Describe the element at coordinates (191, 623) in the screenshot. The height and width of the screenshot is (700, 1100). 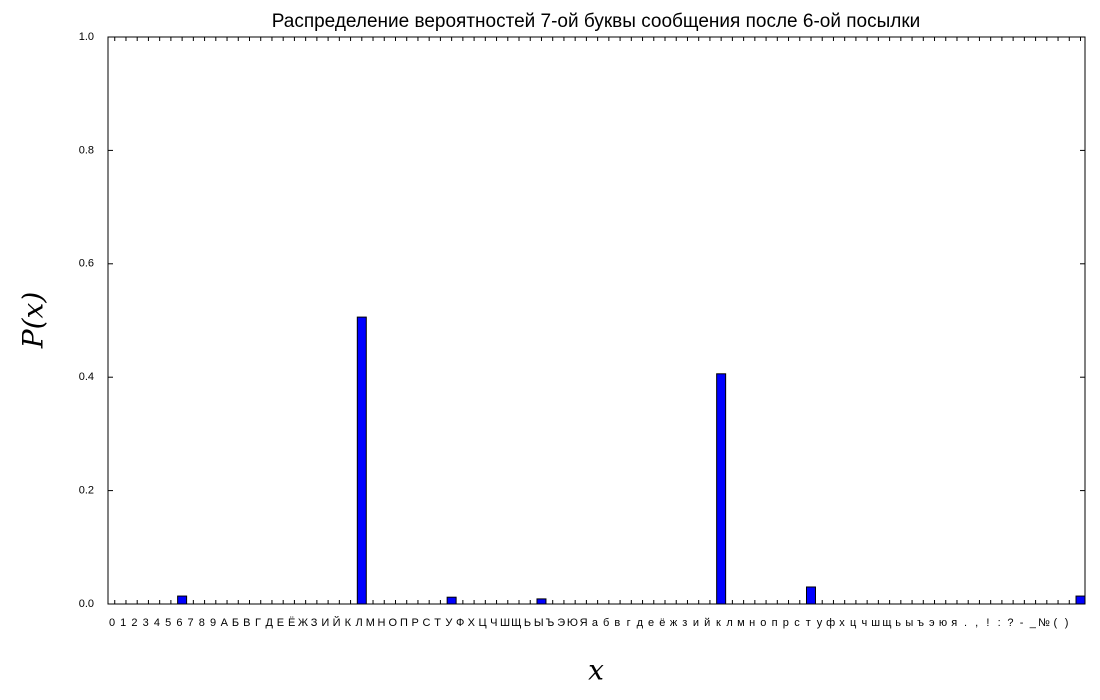
I see `x-tick-label: 7` at that location.